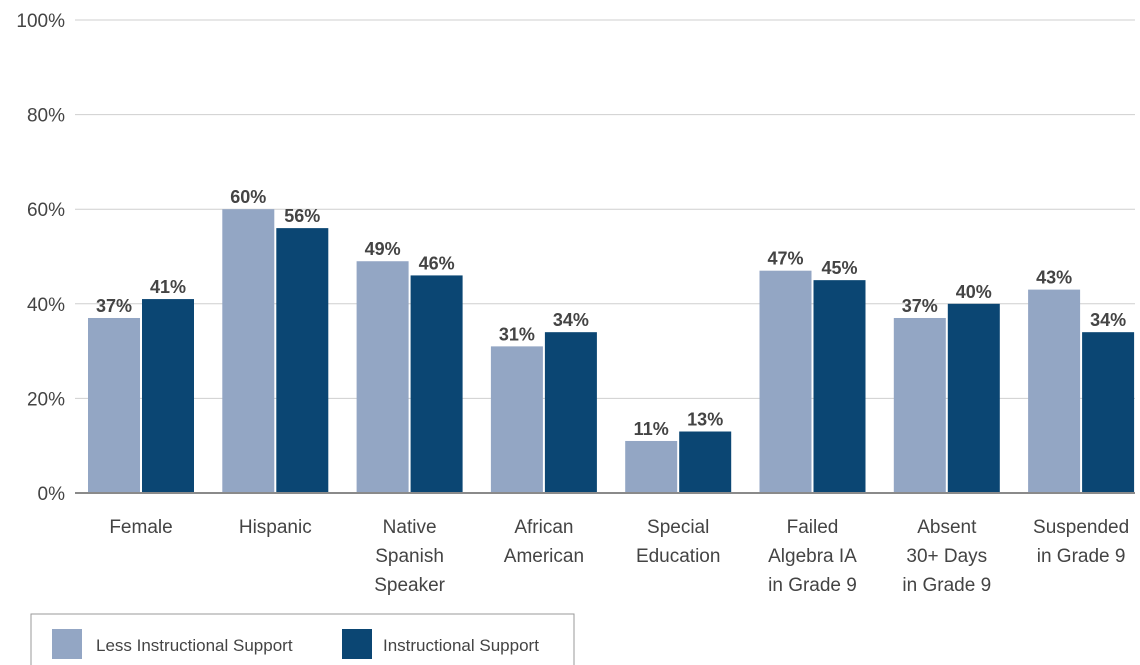 The width and height of the screenshot is (1140, 665). Describe the element at coordinates (974, 292) in the screenshot. I see `data-label: 40%` at that location.